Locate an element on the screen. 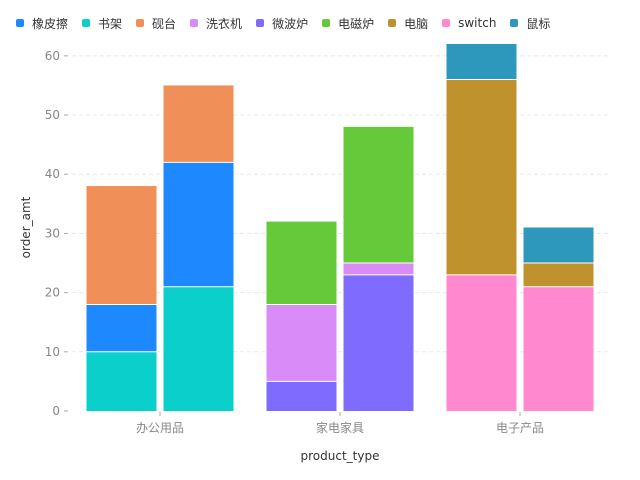 This screenshot has height=480, width=640. x-tick-label: 家电家具 is located at coordinates (340, 427).